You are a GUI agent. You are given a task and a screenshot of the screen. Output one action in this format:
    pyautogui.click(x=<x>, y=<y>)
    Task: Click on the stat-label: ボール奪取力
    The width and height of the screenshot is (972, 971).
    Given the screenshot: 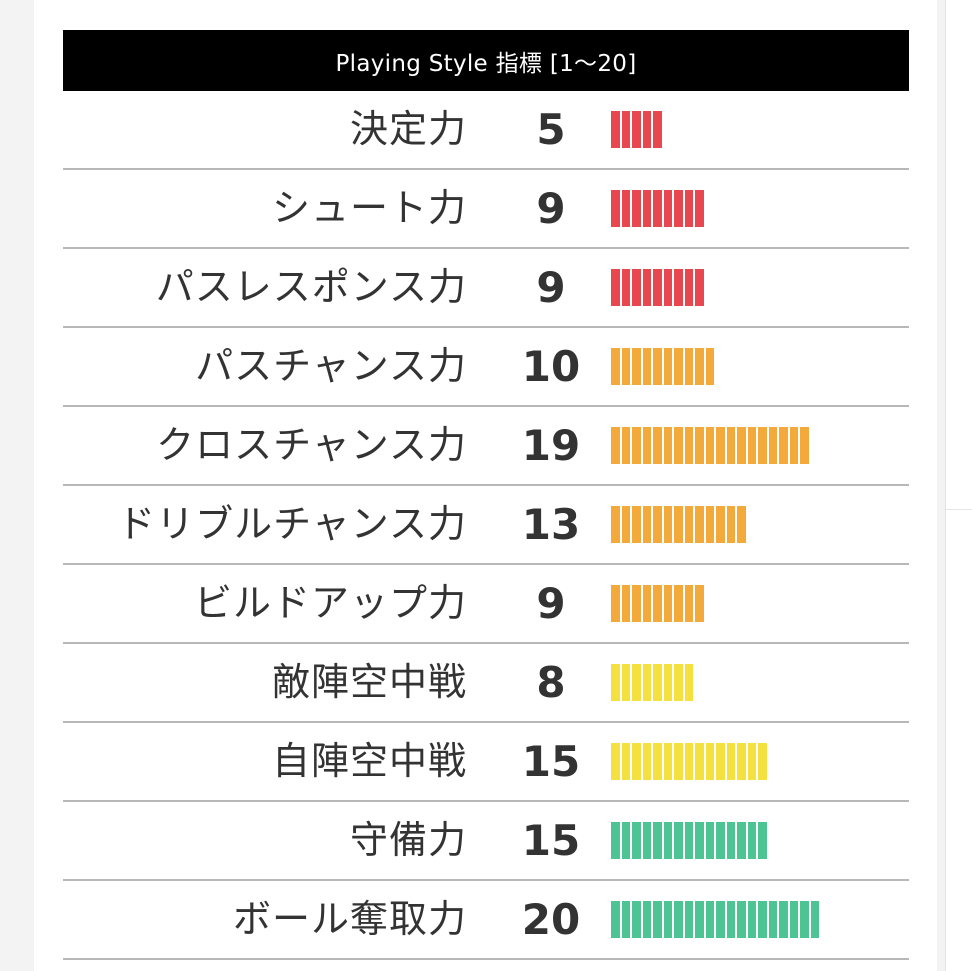 What is the action you would take?
    pyautogui.click(x=349, y=919)
    